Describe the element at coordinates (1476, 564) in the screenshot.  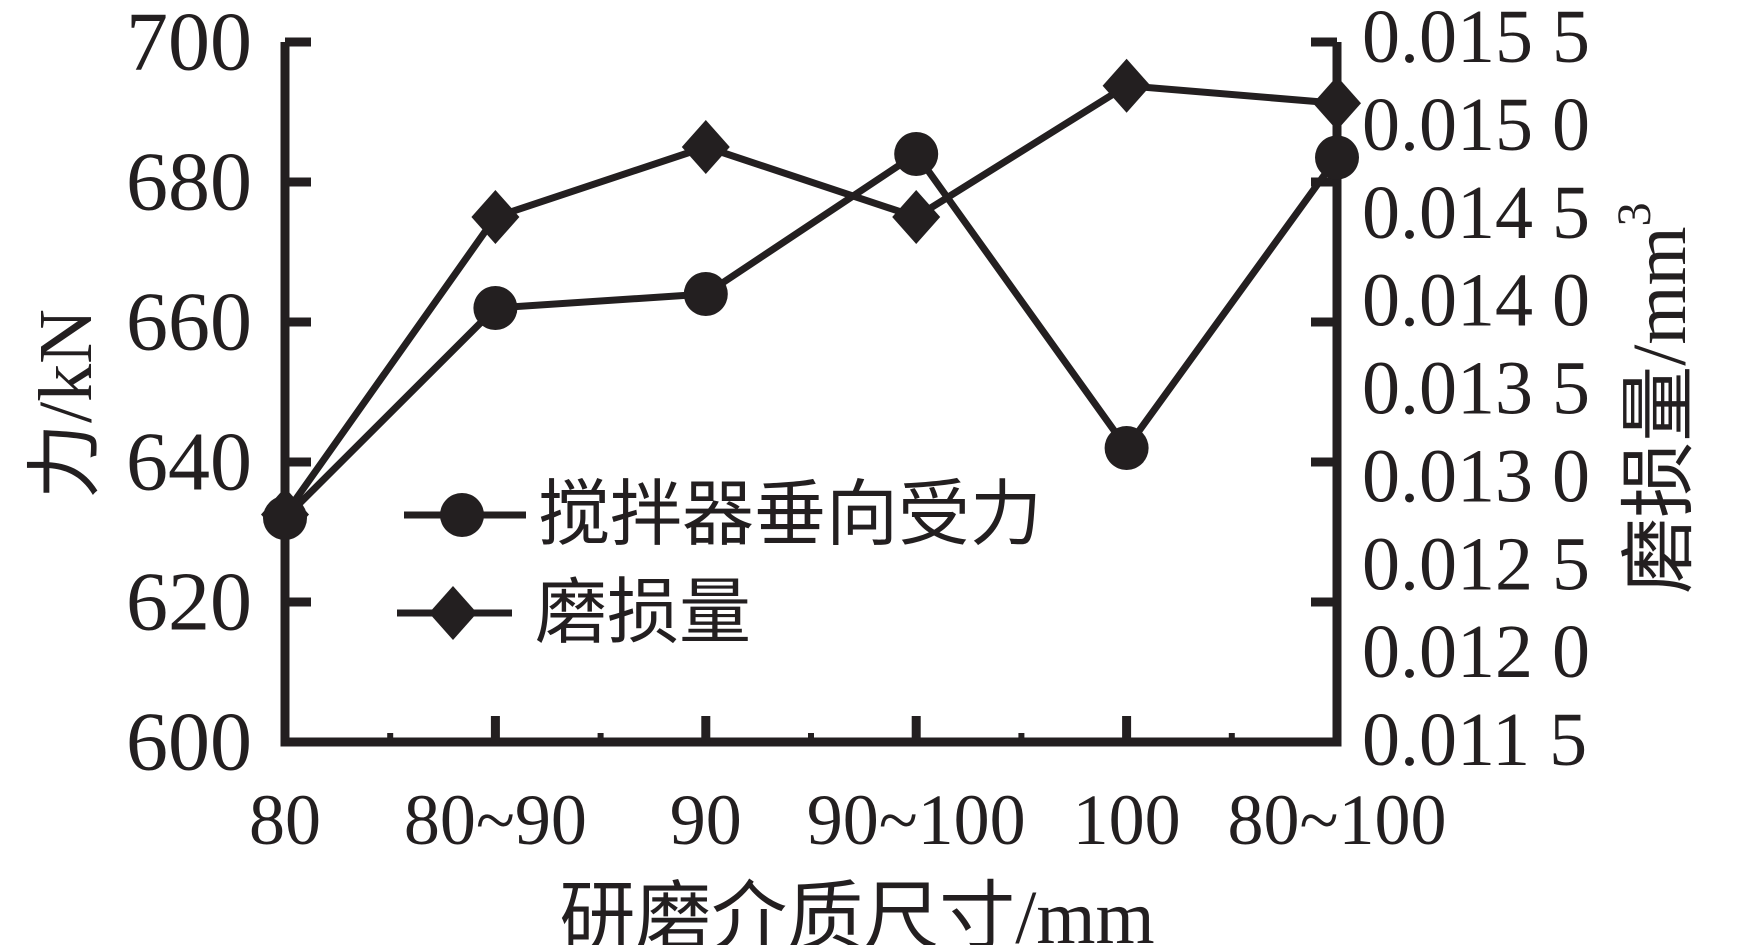
I see `right-axis-tick-label: 0.012 5` at that location.